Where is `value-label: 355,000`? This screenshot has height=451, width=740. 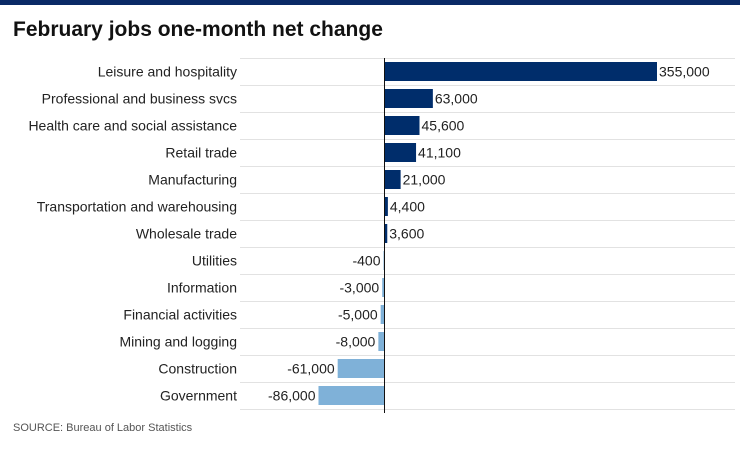 value-label: 355,000 is located at coordinates (684, 72).